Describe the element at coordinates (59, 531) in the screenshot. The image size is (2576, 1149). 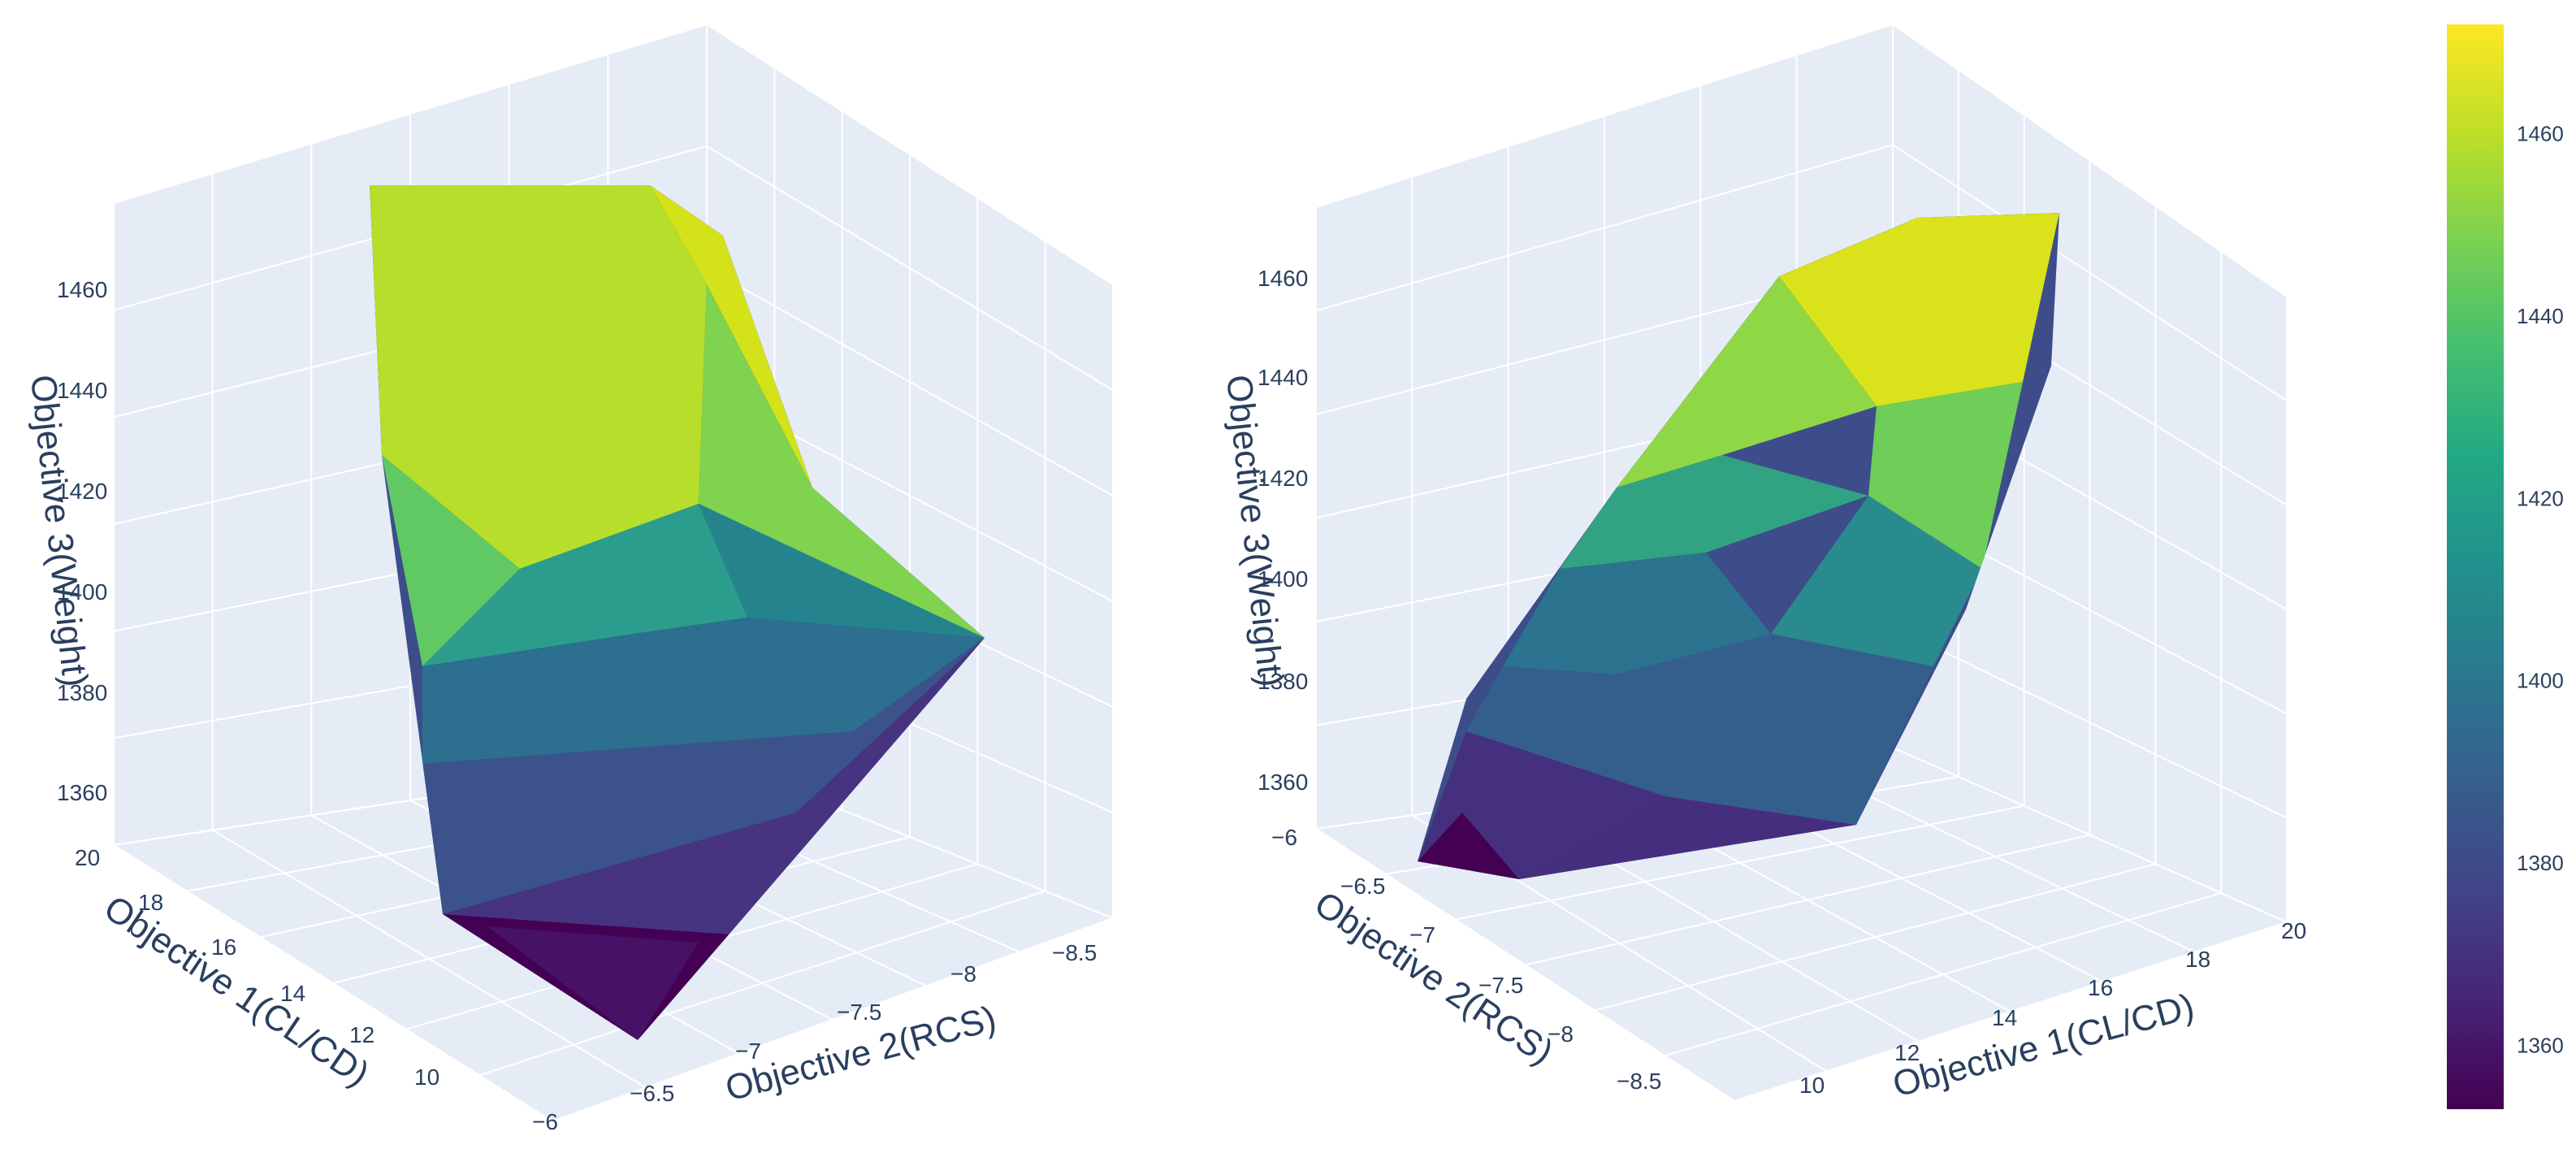
I see `left-z-axis-title: Objective 3(Weight)` at that location.